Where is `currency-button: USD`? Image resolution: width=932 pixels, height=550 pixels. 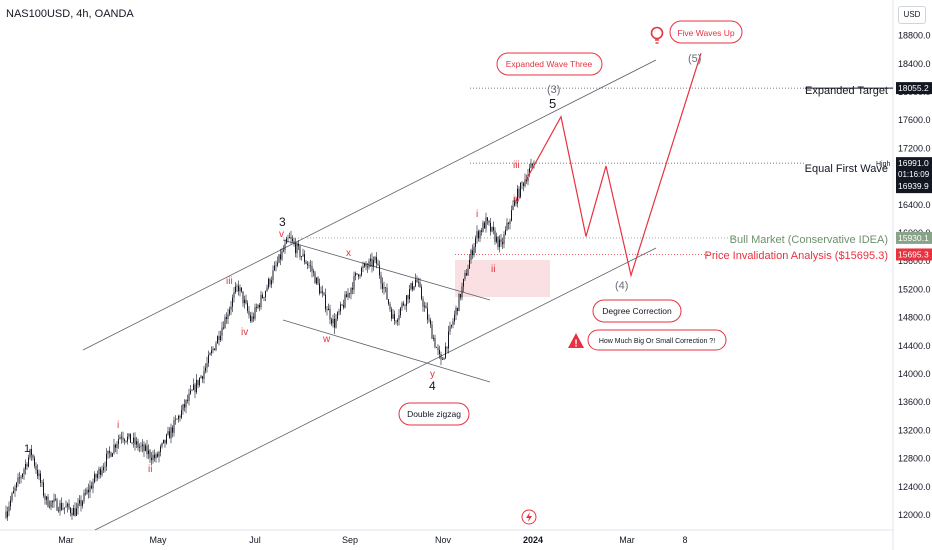 currency-button: USD is located at coordinates (912, 15).